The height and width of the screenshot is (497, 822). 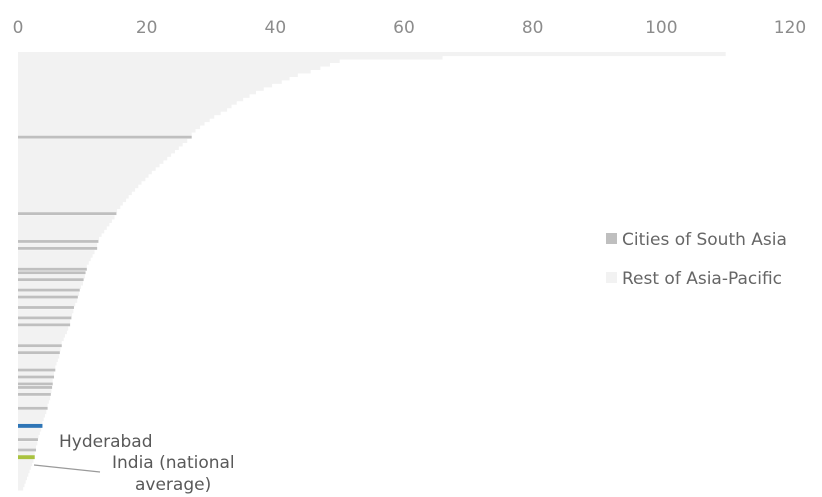 I want to click on x-axis-ticks: 0 20 40 60 80 100 120, so click(x=410, y=28).